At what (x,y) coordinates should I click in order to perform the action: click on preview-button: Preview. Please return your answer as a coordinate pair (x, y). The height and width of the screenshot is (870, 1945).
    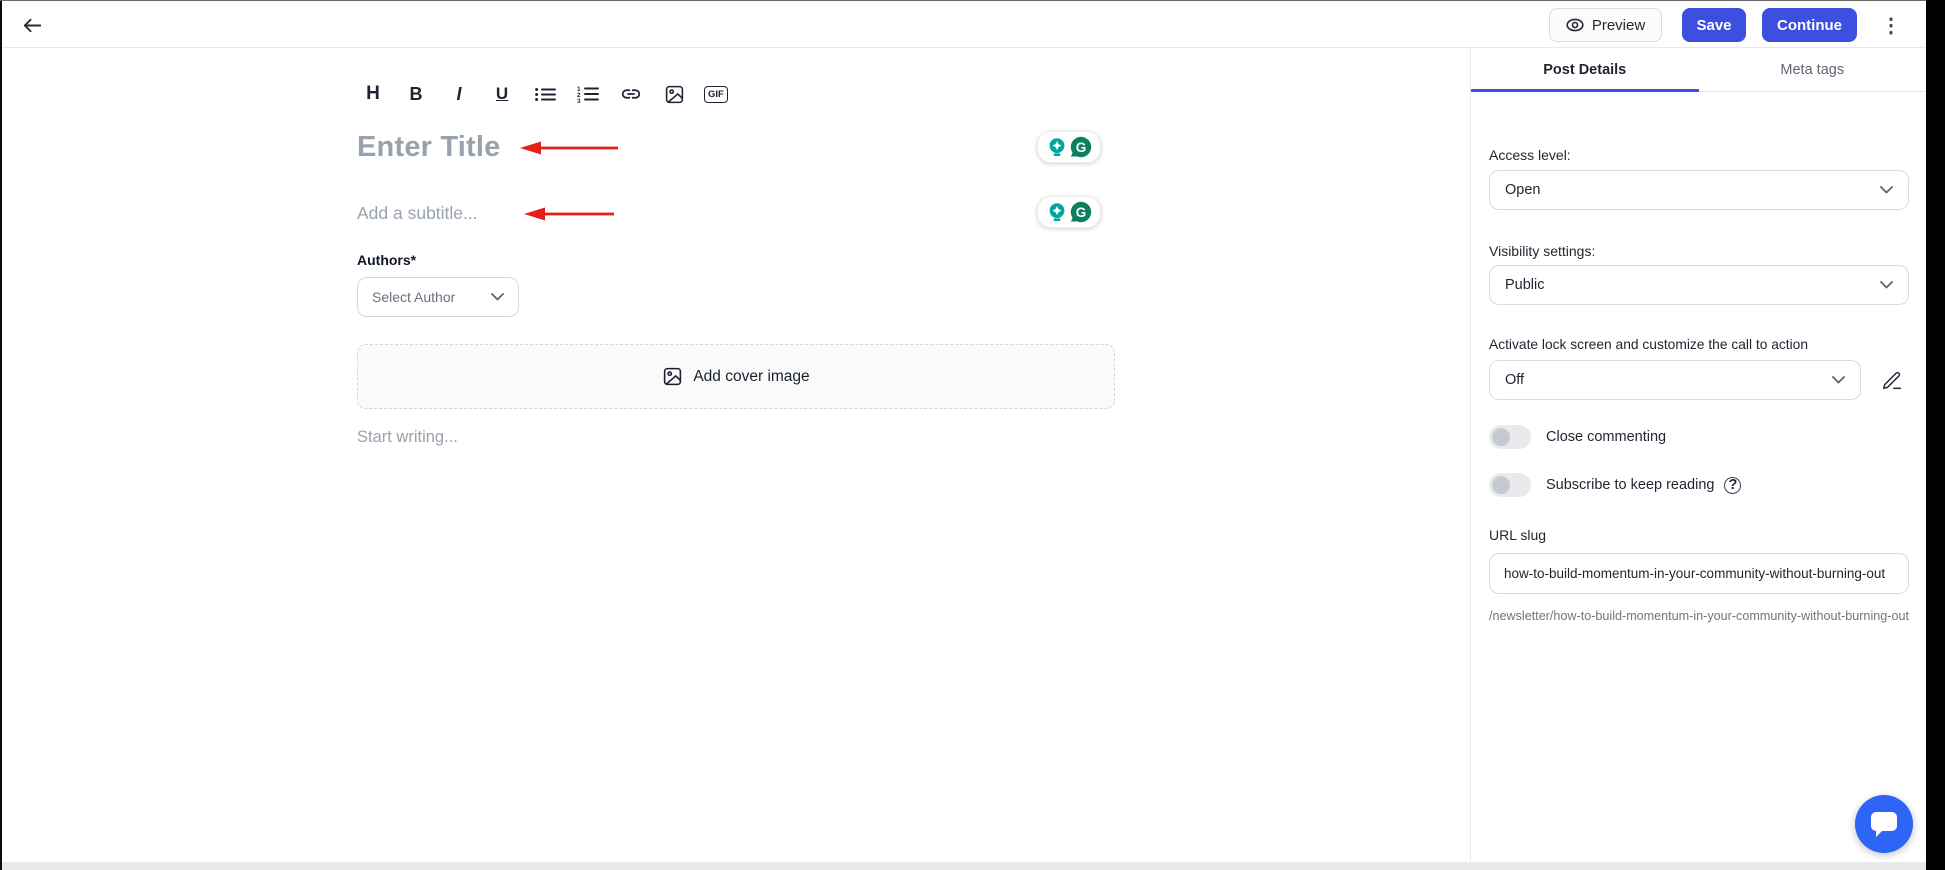
    Looking at the image, I should click on (1605, 25).